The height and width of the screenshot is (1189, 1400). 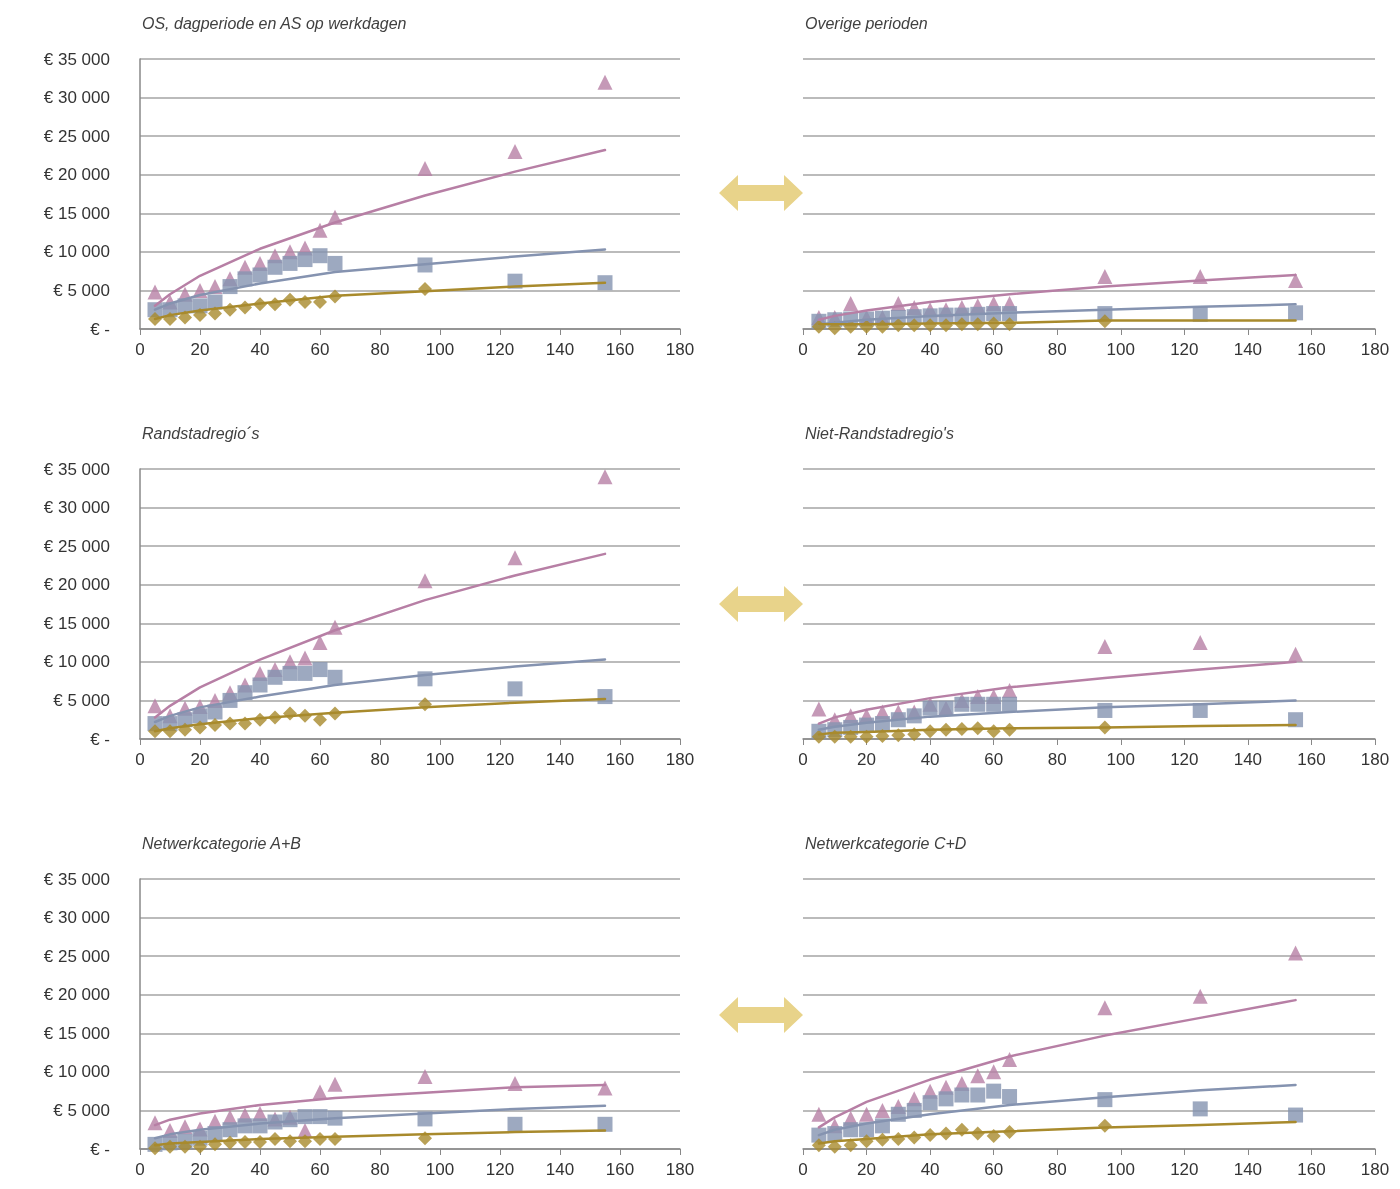 What do you see at coordinates (879, 433) in the screenshot?
I see `chart-title: Niet-Randstadregio's` at bounding box center [879, 433].